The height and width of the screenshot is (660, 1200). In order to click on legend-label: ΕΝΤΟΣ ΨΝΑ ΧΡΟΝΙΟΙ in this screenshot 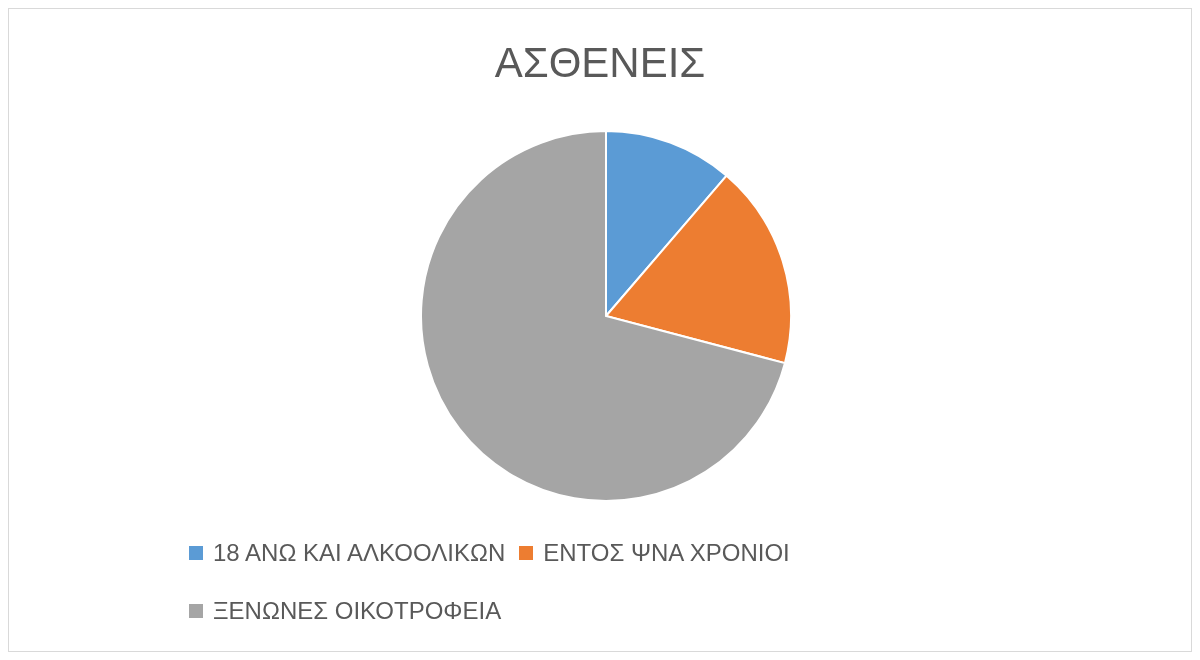, I will do `click(666, 553)`.